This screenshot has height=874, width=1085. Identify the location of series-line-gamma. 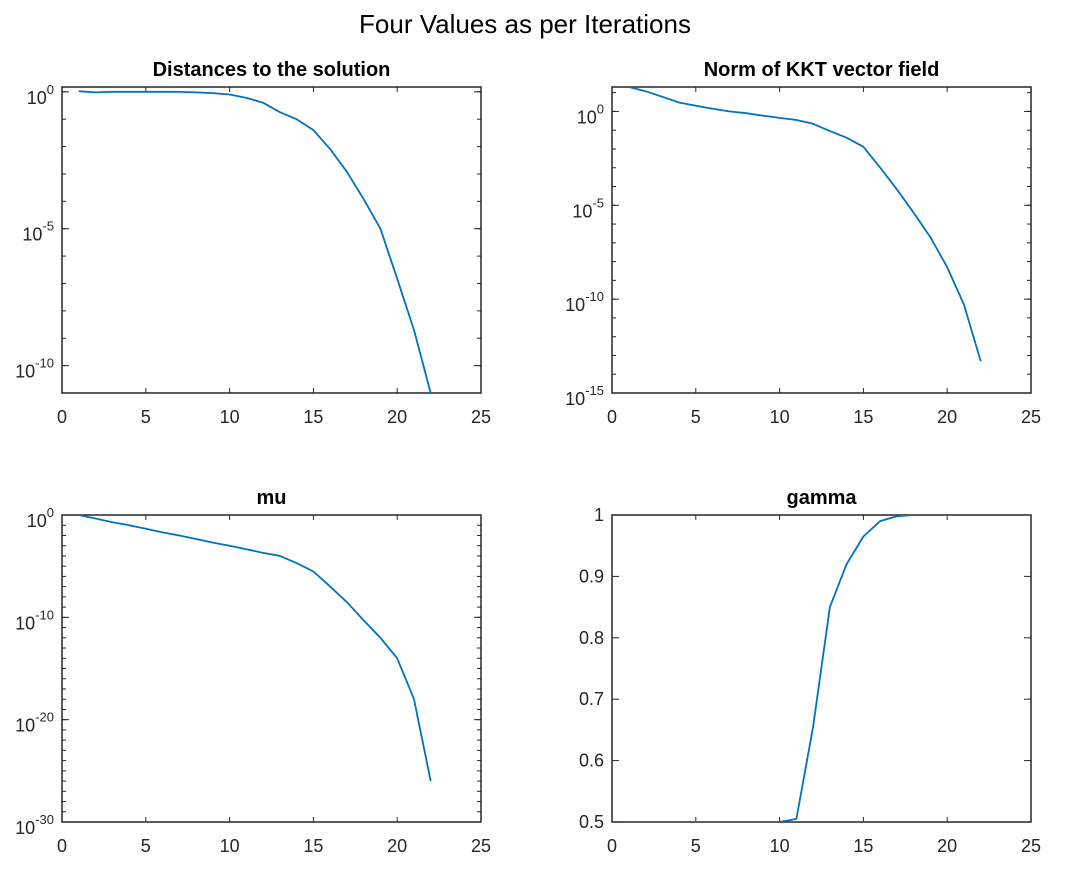
(804, 668).